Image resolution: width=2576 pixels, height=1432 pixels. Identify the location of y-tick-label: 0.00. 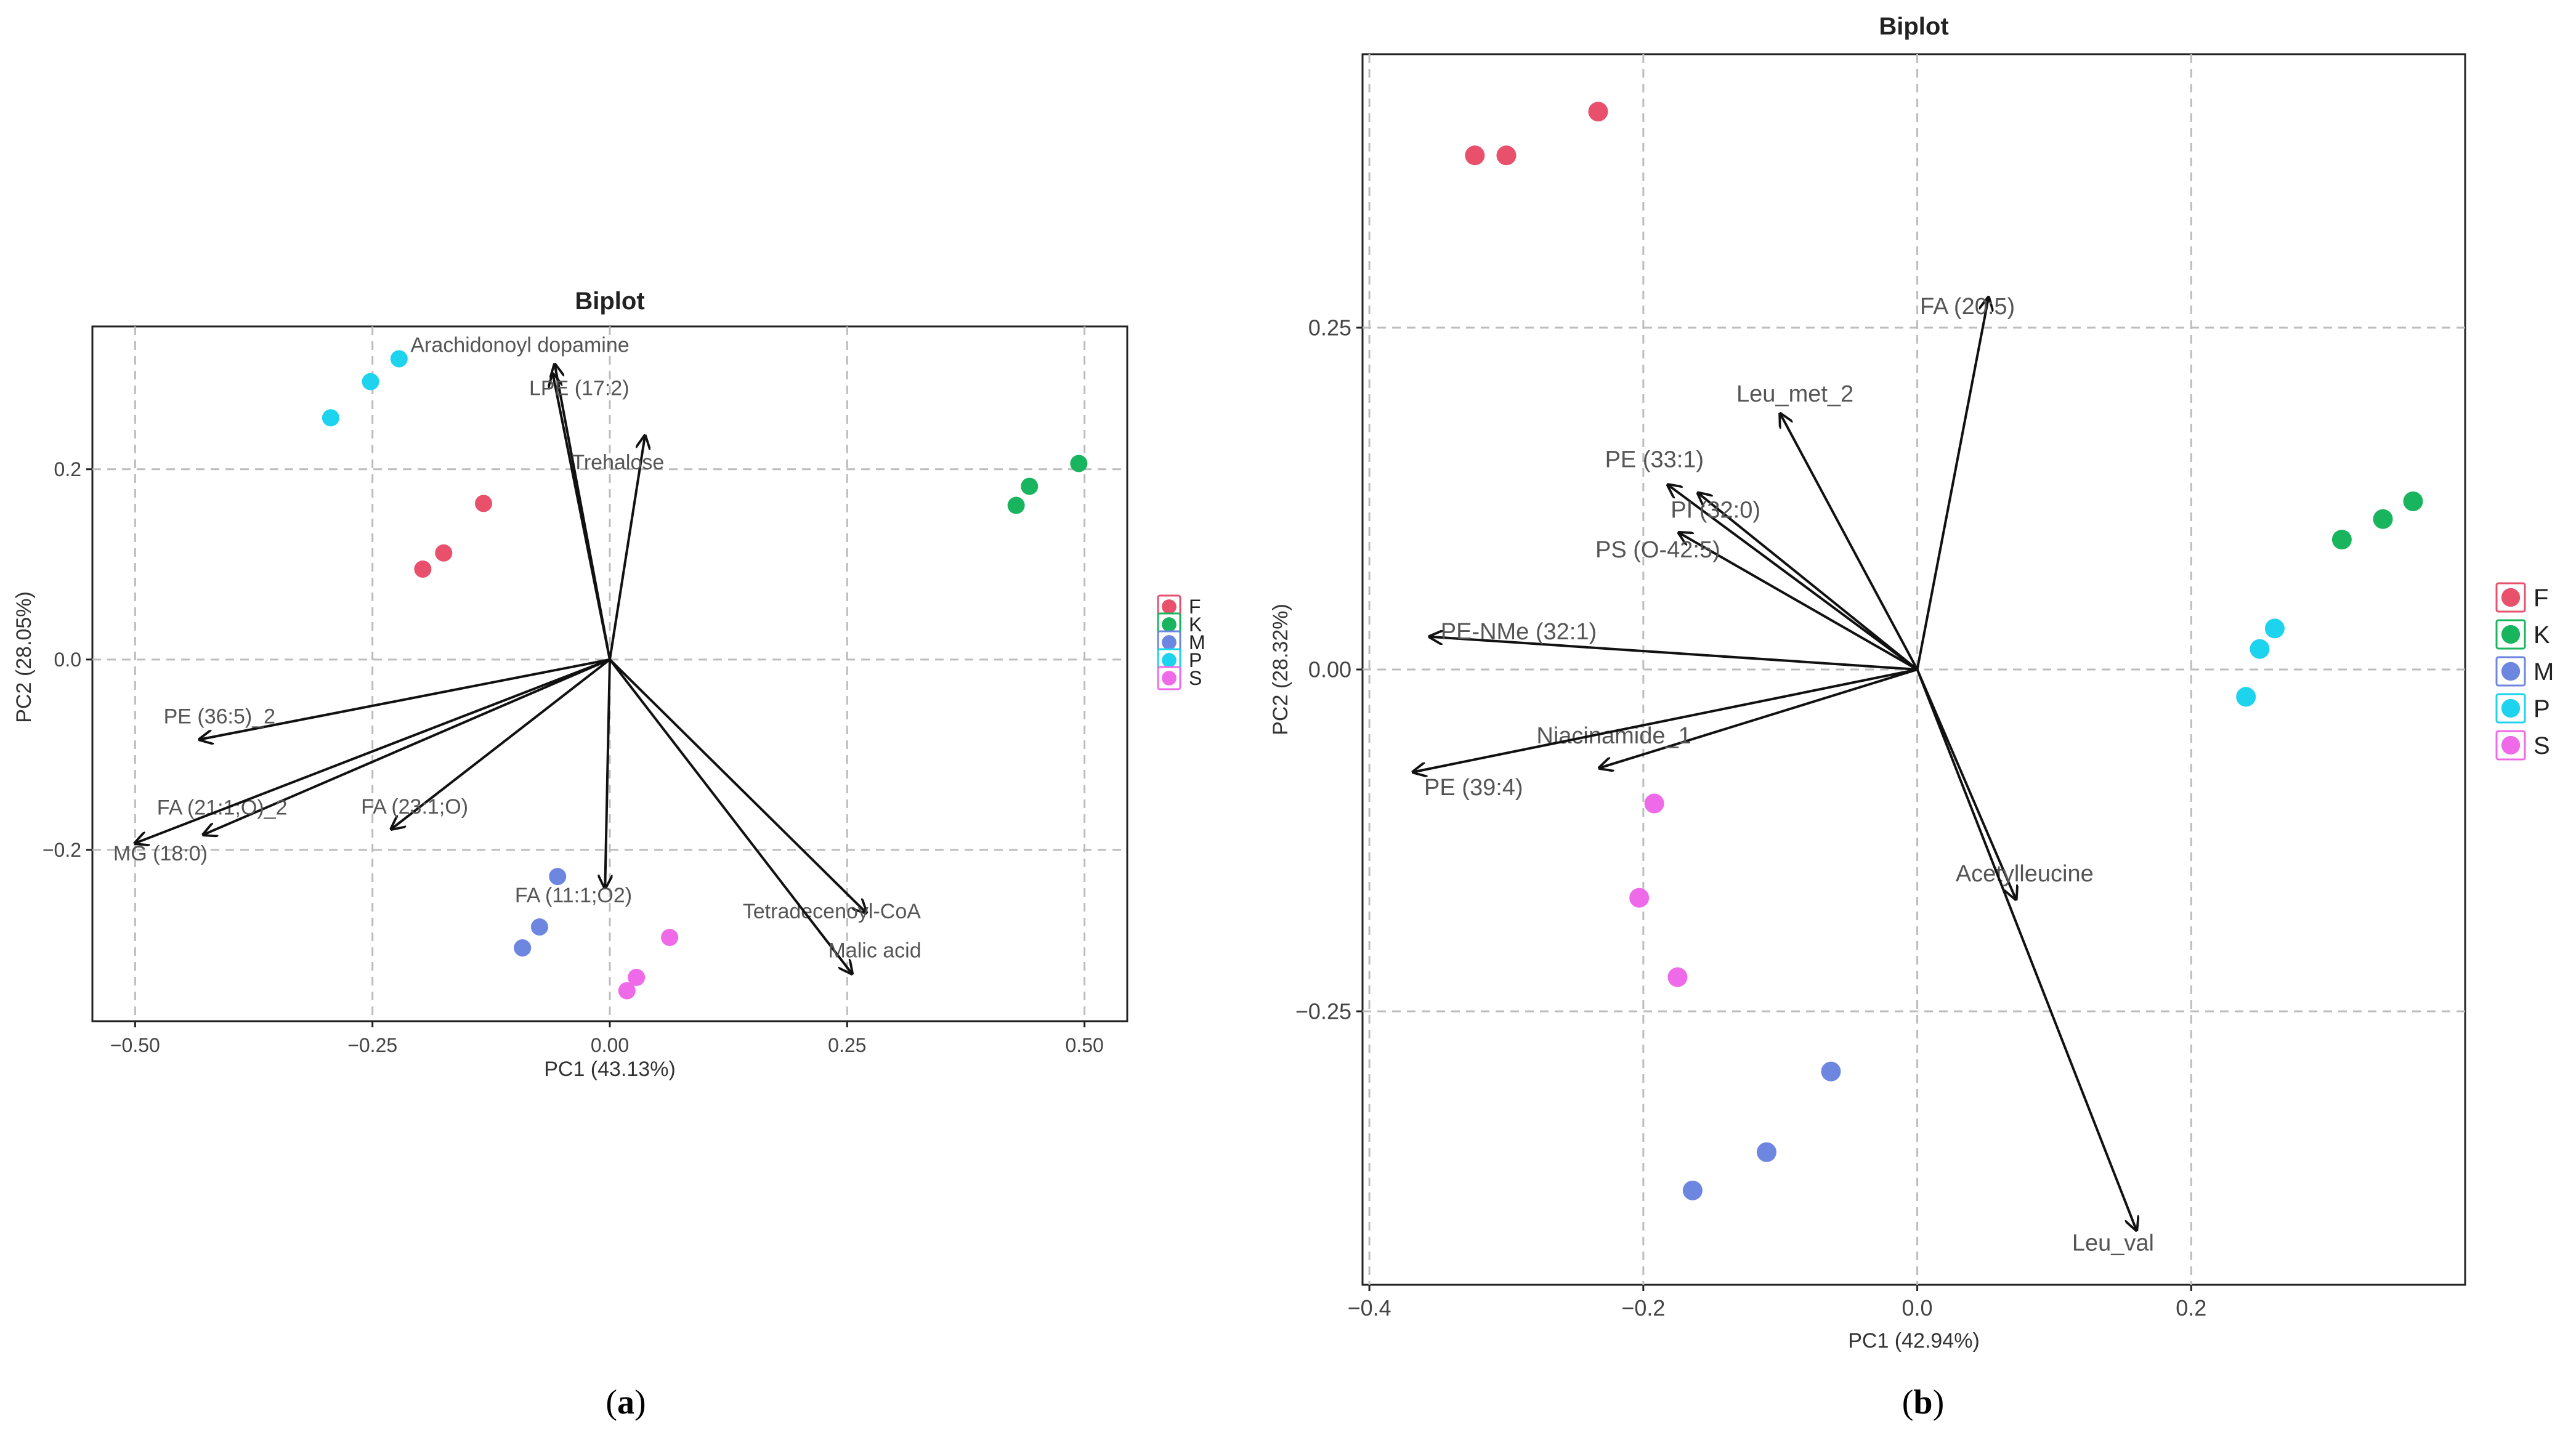
(1330, 669).